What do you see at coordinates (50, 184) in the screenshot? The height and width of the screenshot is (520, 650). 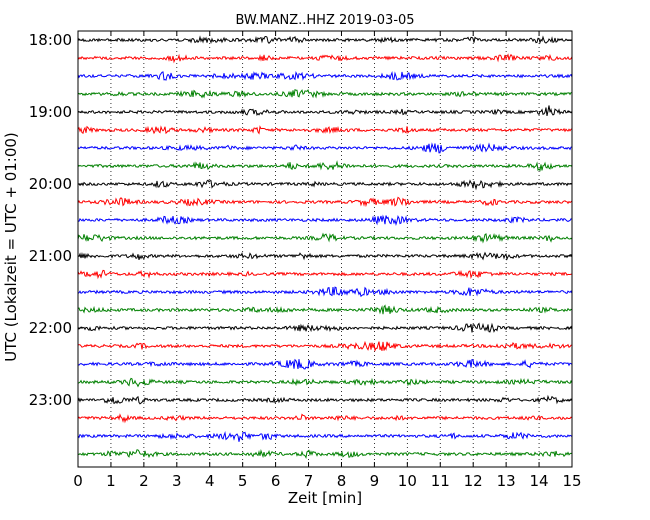 I see `y-tick-label: 20:00` at bounding box center [50, 184].